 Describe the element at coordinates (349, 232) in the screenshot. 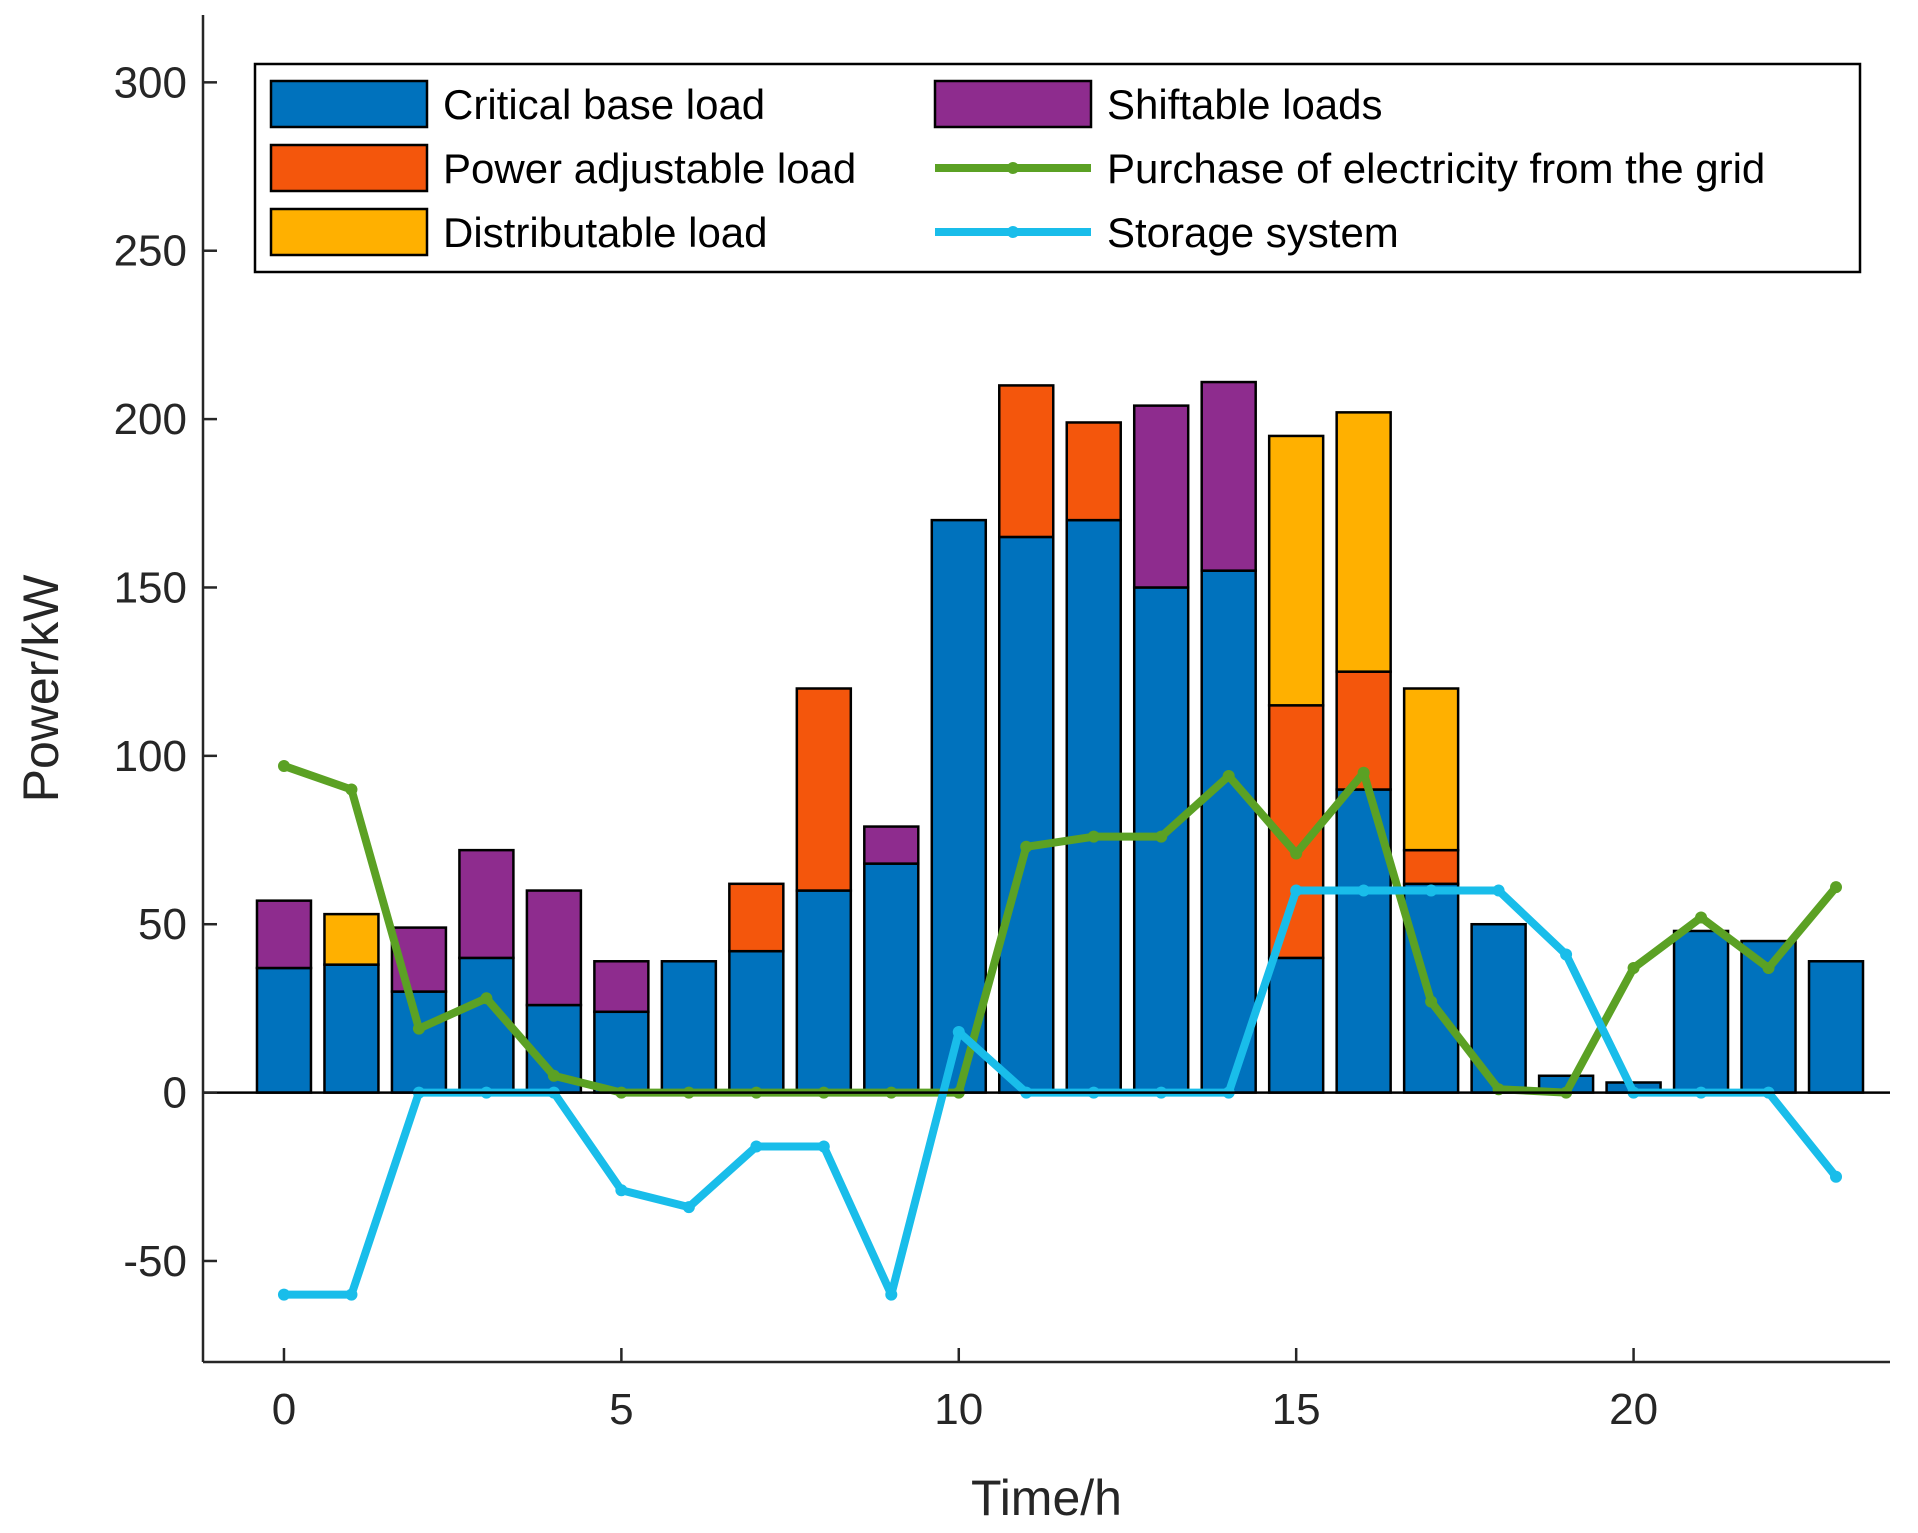

I see `legend-swatch-distributable-load` at that location.